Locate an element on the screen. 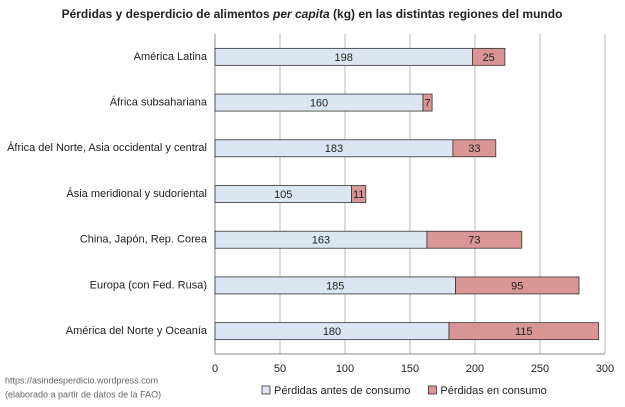  y-tick-label: África subsahariana is located at coordinates (159, 101).